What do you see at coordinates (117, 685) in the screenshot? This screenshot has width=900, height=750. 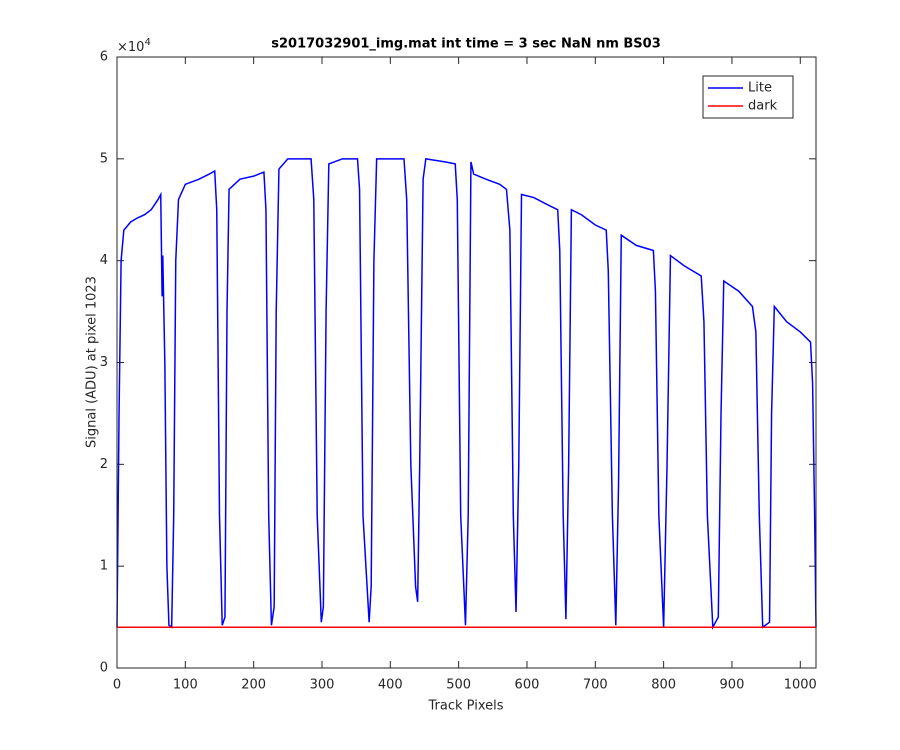 I see `x-tick-label: 0` at bounding box center [117, 685].